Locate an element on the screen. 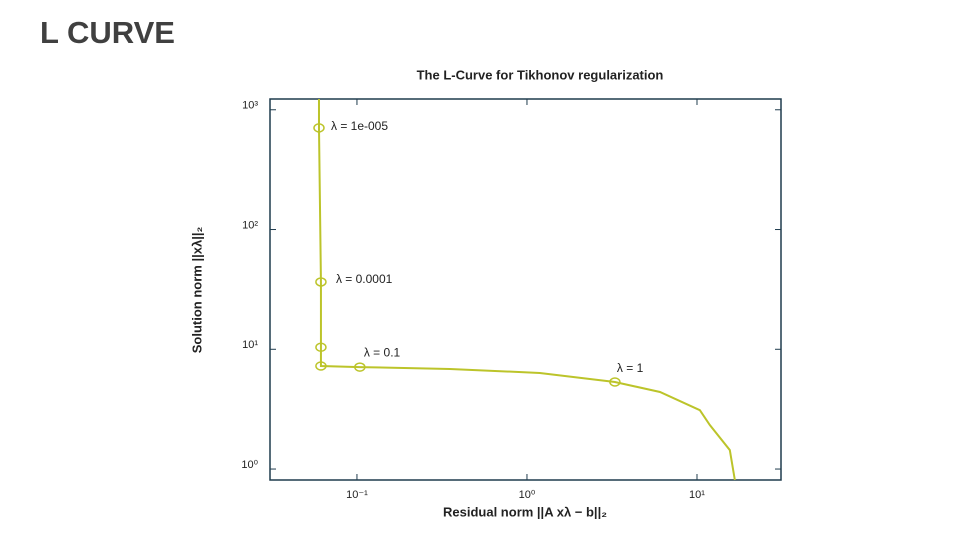 This screenshot has width=960, height=545. marker-label: λ = 1 is located at coordinates (630, 368).